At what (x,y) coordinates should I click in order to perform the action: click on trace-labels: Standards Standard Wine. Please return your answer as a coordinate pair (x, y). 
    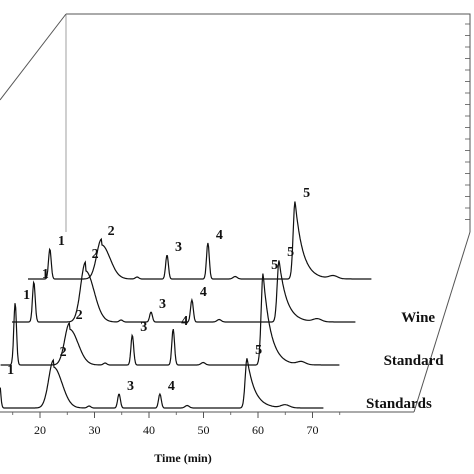
    Looking at the image, I should click on (405, 361).